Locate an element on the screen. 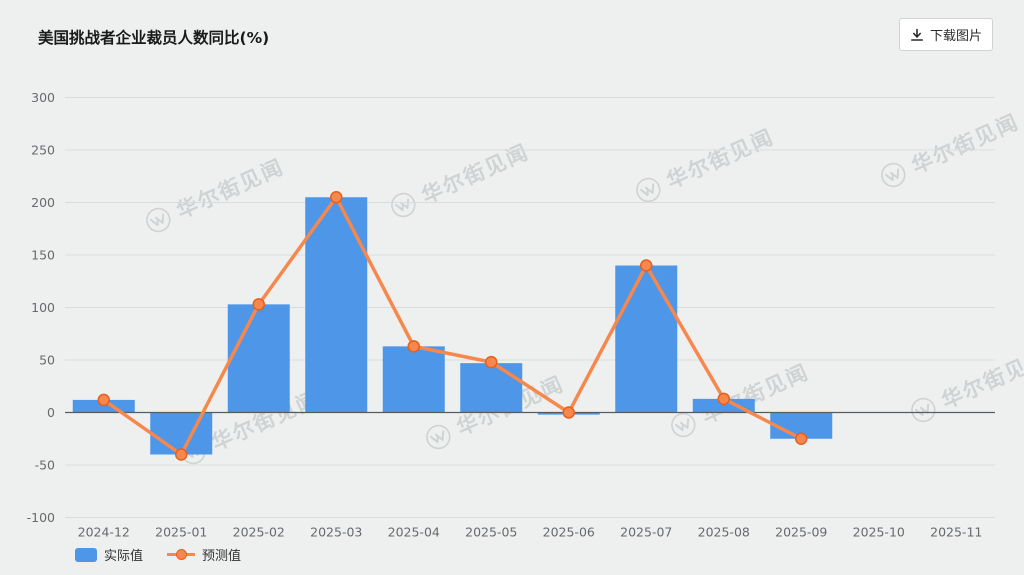 Image resolution: width=1024 pixels, height=575 pixels. y-tick-label: 50 is located at coordinates (47, 360).